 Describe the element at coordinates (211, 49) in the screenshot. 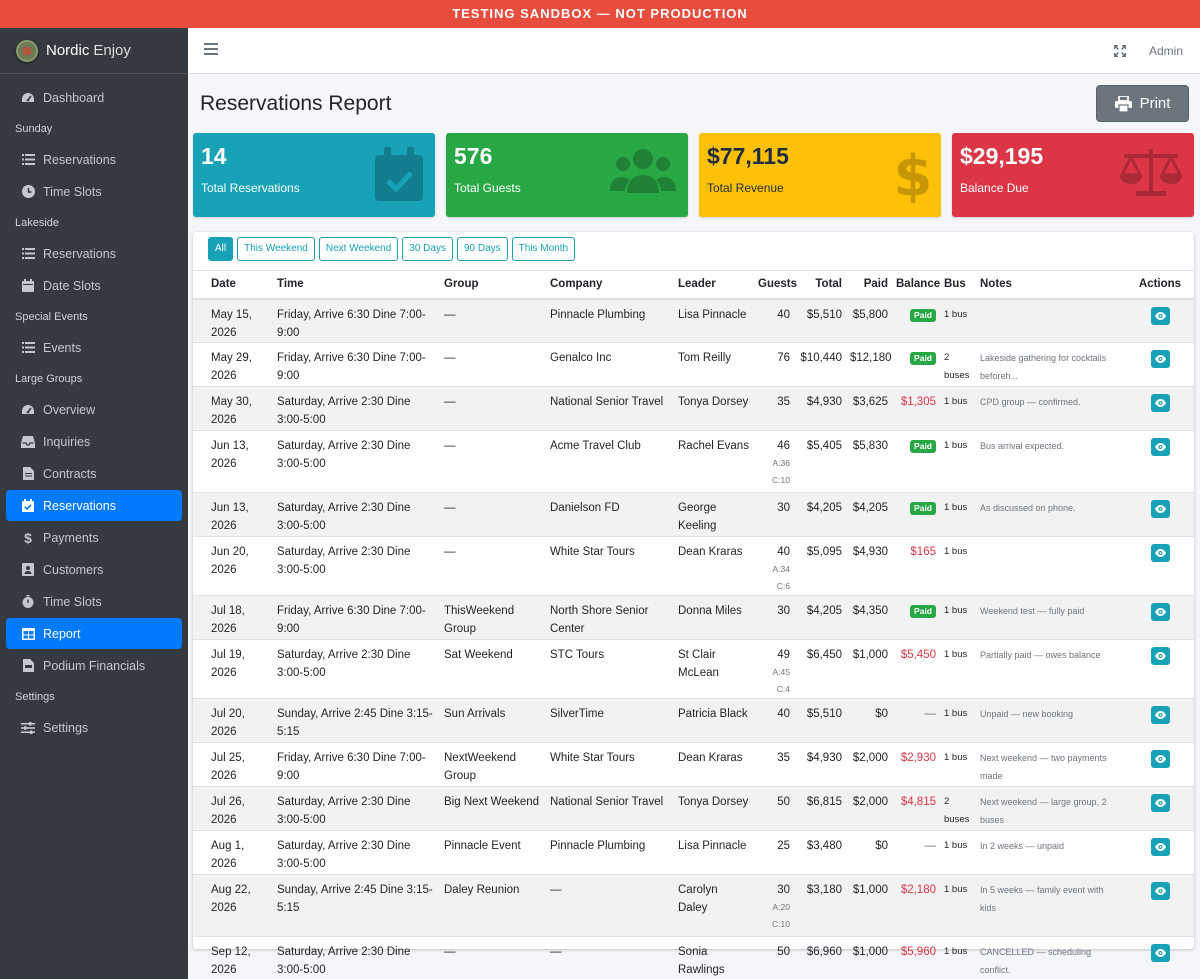

I see `menu-toggle-icon` at that location.